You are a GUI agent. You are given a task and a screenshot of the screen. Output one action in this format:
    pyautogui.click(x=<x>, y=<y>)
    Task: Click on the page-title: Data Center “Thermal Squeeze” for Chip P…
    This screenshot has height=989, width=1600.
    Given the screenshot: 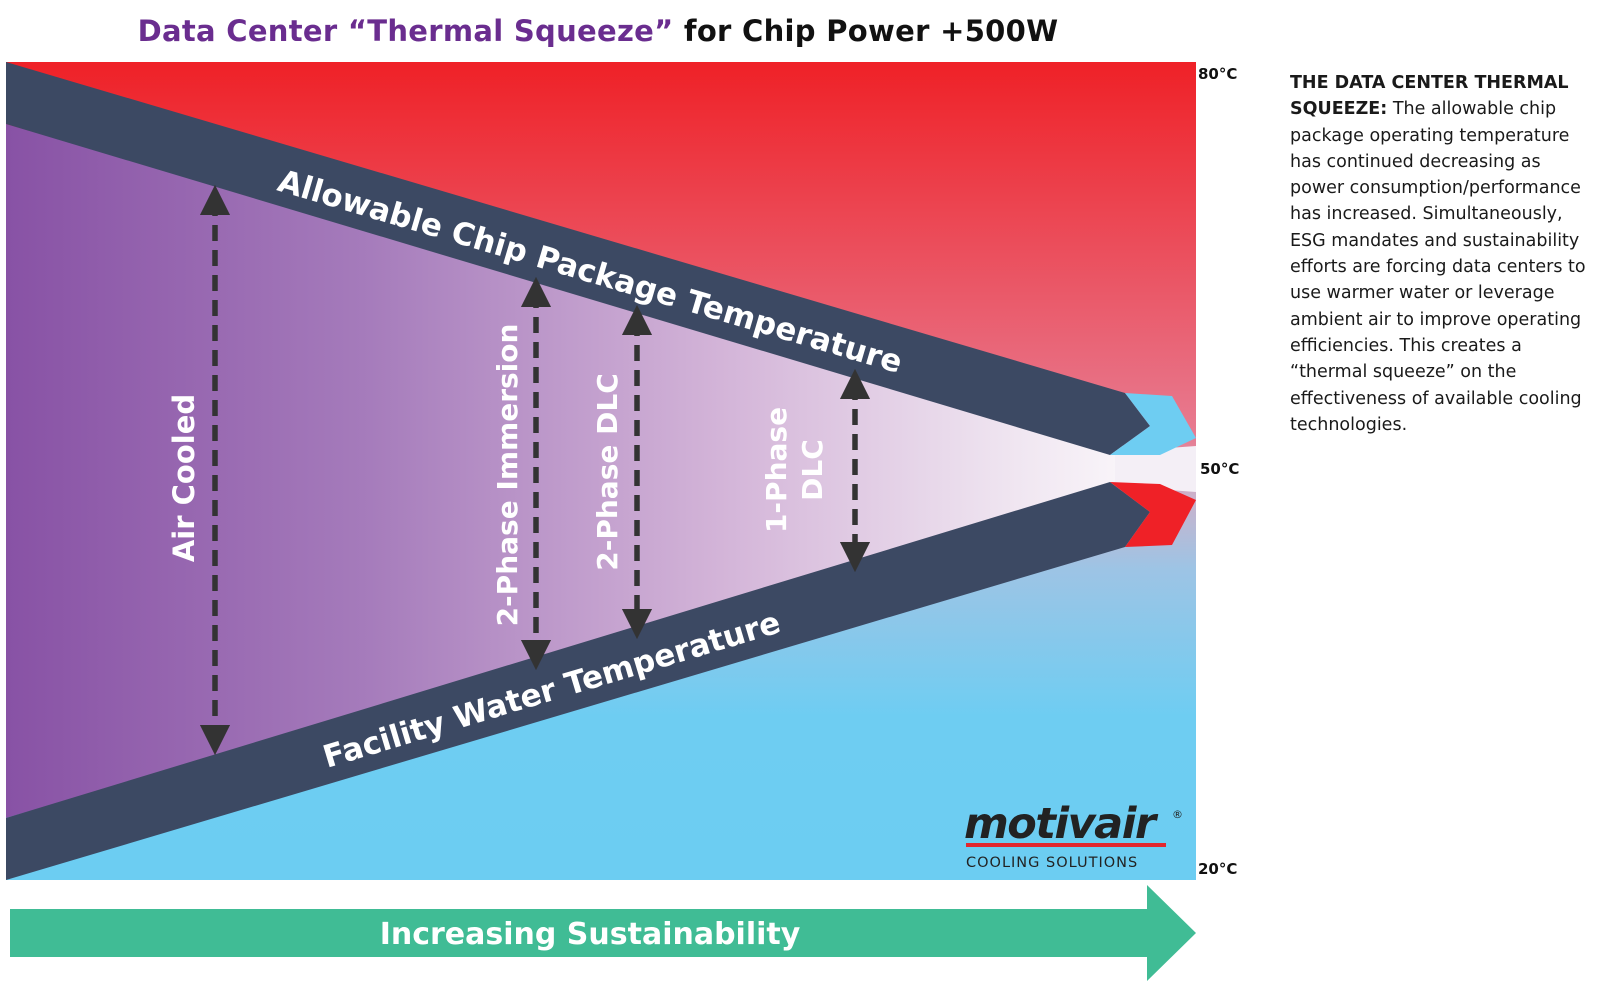 What is the action you would take?
    pyautogui.click(x=598, y=31)
    